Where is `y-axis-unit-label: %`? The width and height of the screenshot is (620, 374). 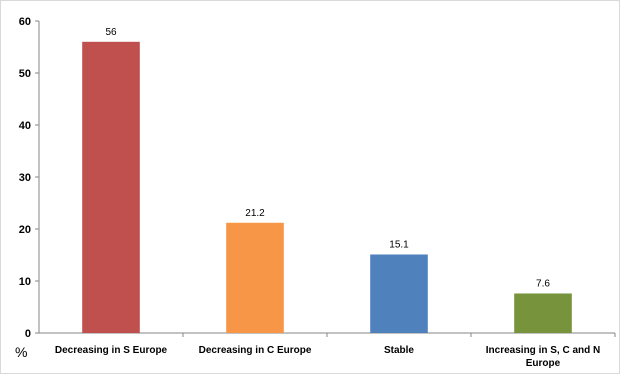
y-axis-unit-label: % is located at coordinates (21, 352).